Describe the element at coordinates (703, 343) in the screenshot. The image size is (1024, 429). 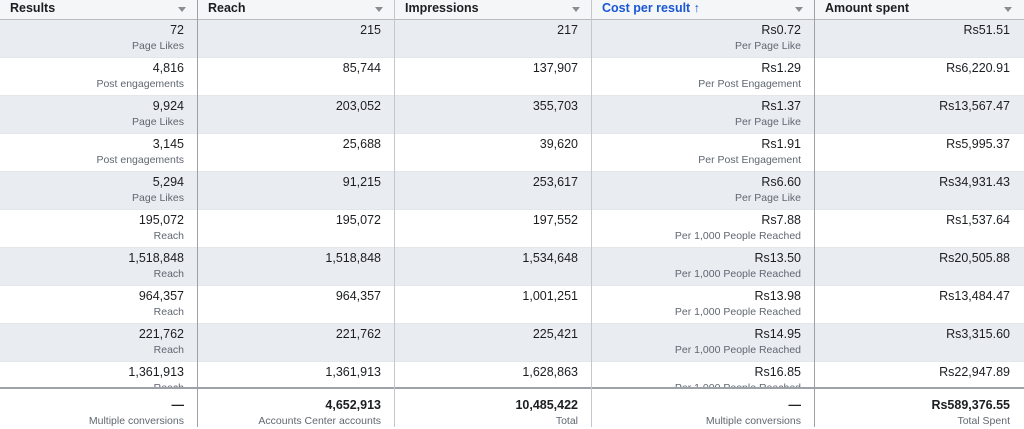
I see `table-row-cell: Rs14.95 Per 1,000 People Reached` at that location.